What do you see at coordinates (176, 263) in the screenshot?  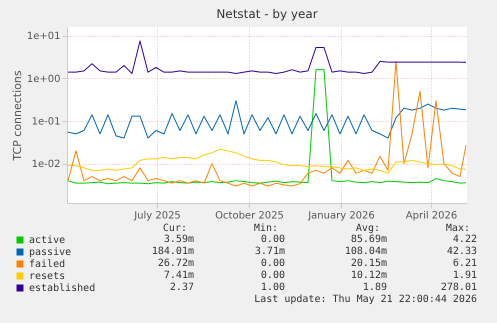 I see `text: 26.72m` at bounding box center [176, 263].